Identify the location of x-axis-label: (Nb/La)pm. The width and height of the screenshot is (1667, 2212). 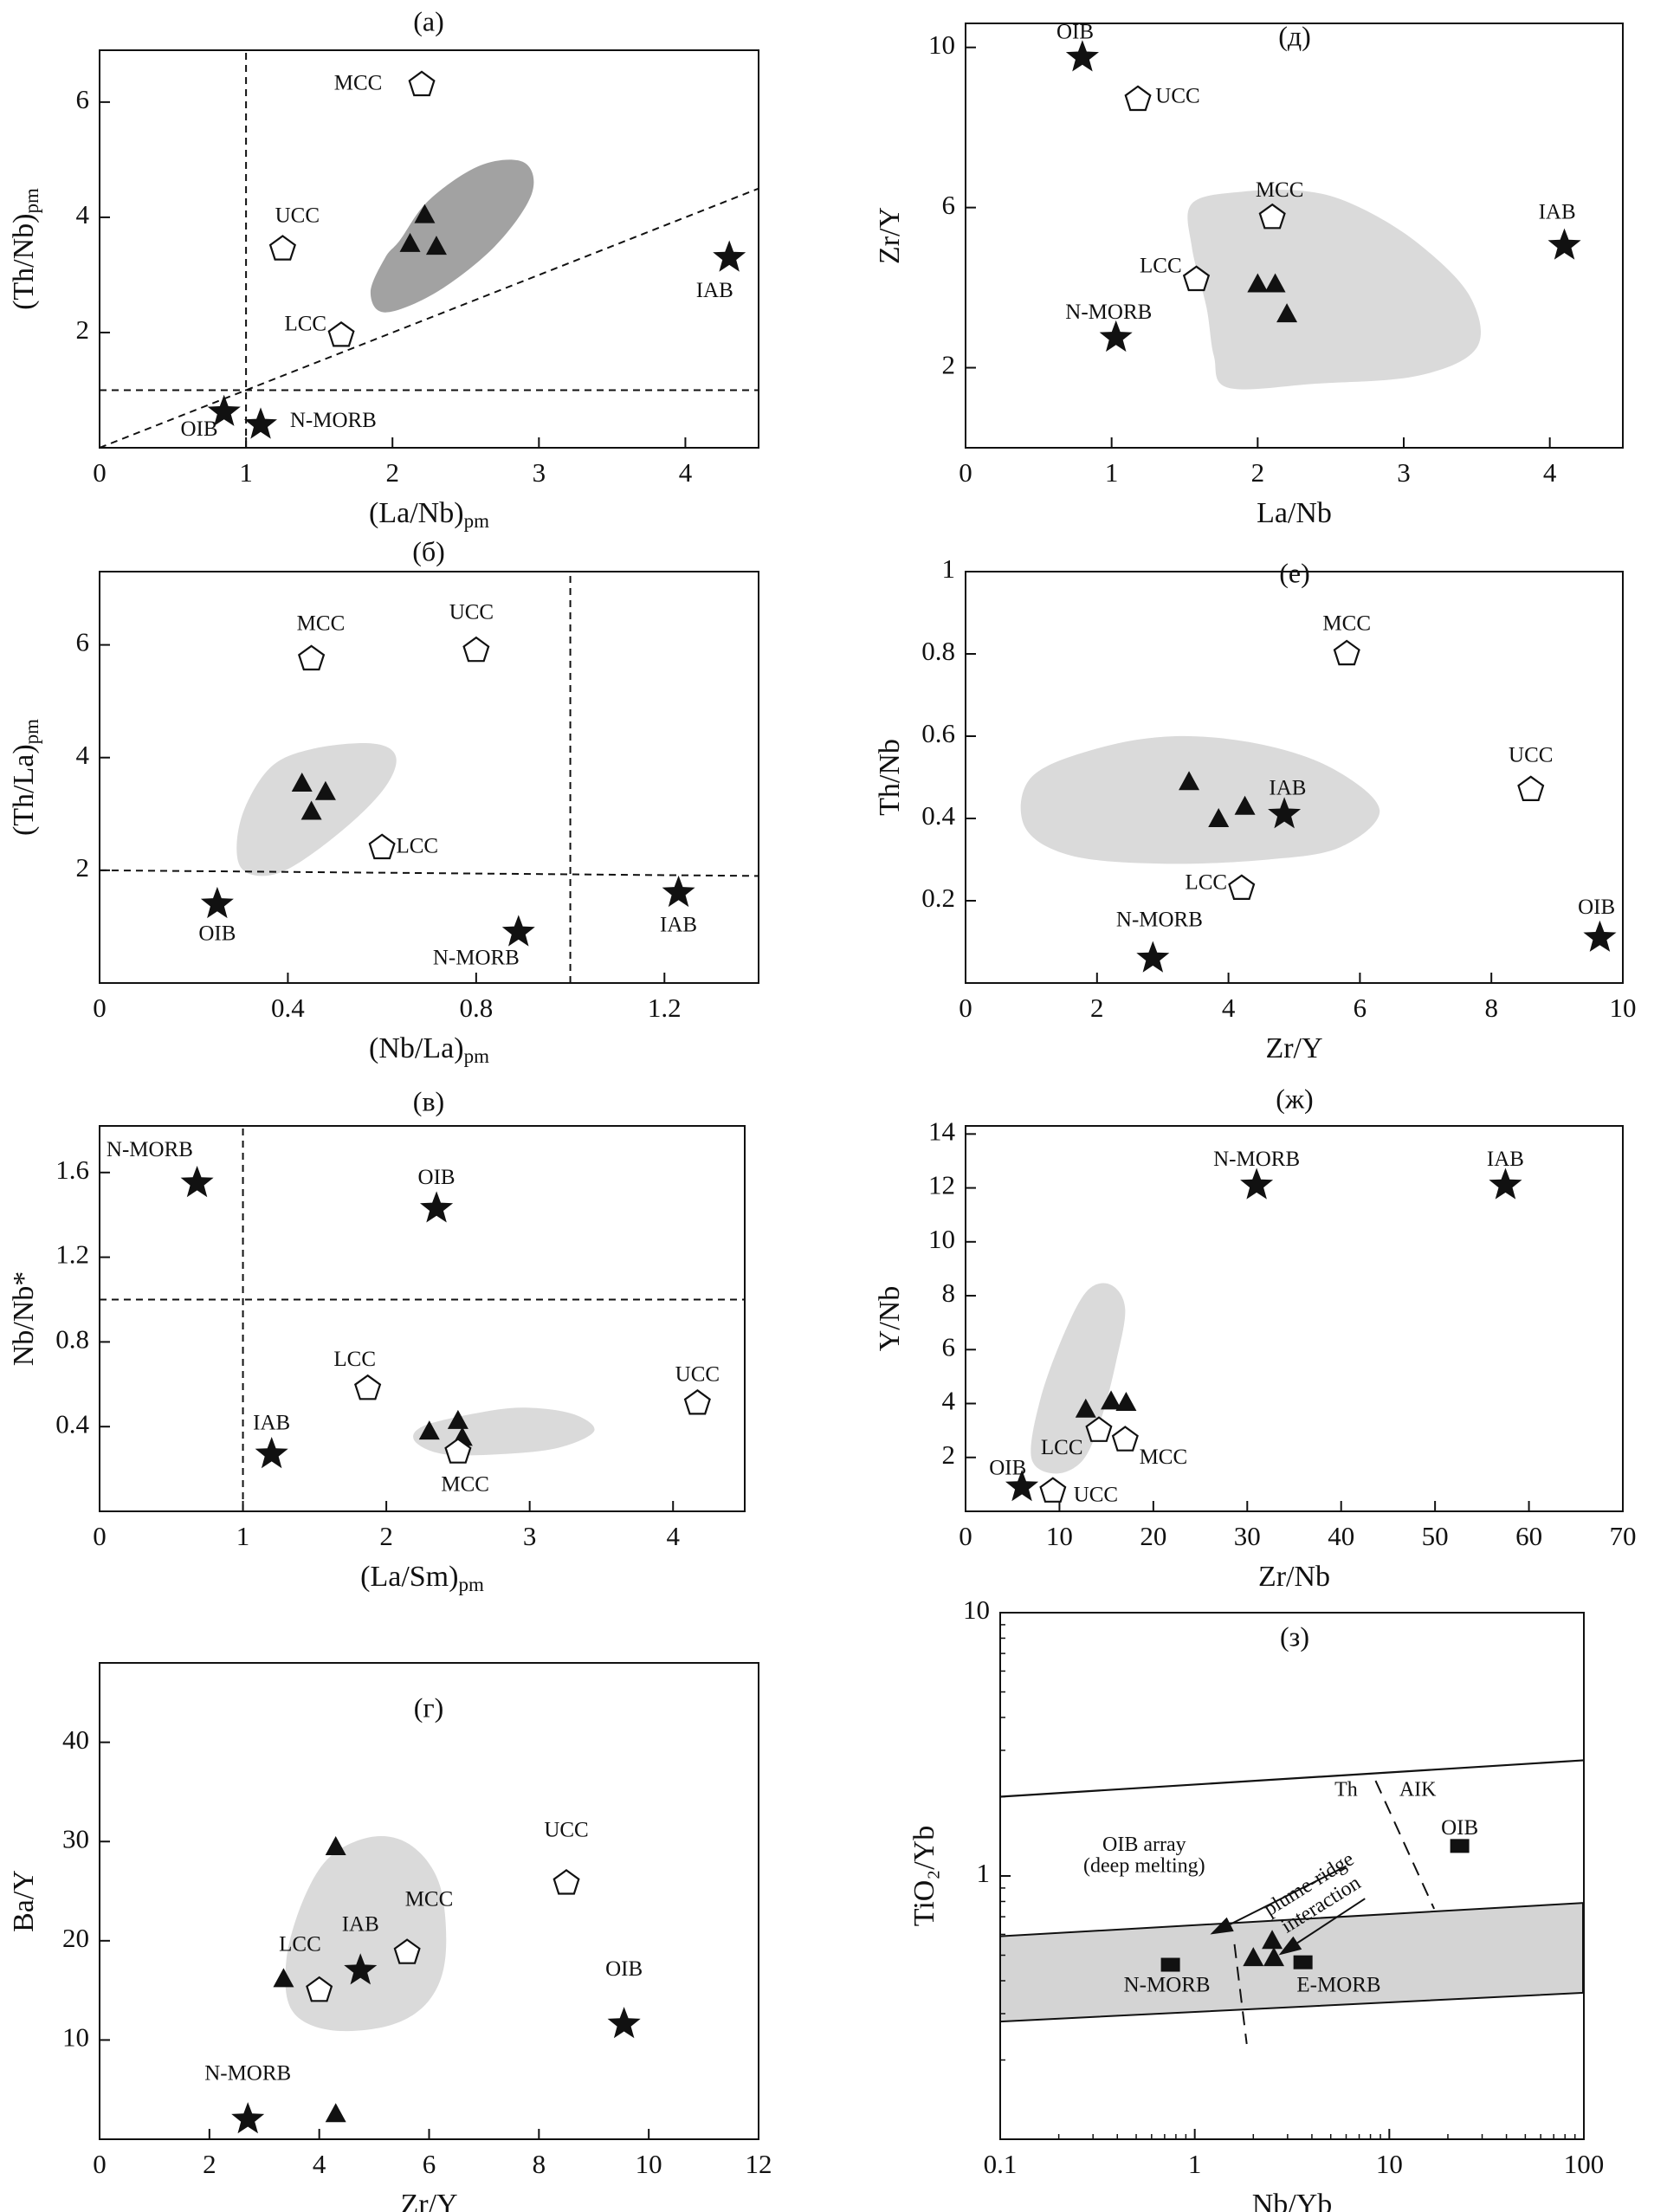
(429, 1049).